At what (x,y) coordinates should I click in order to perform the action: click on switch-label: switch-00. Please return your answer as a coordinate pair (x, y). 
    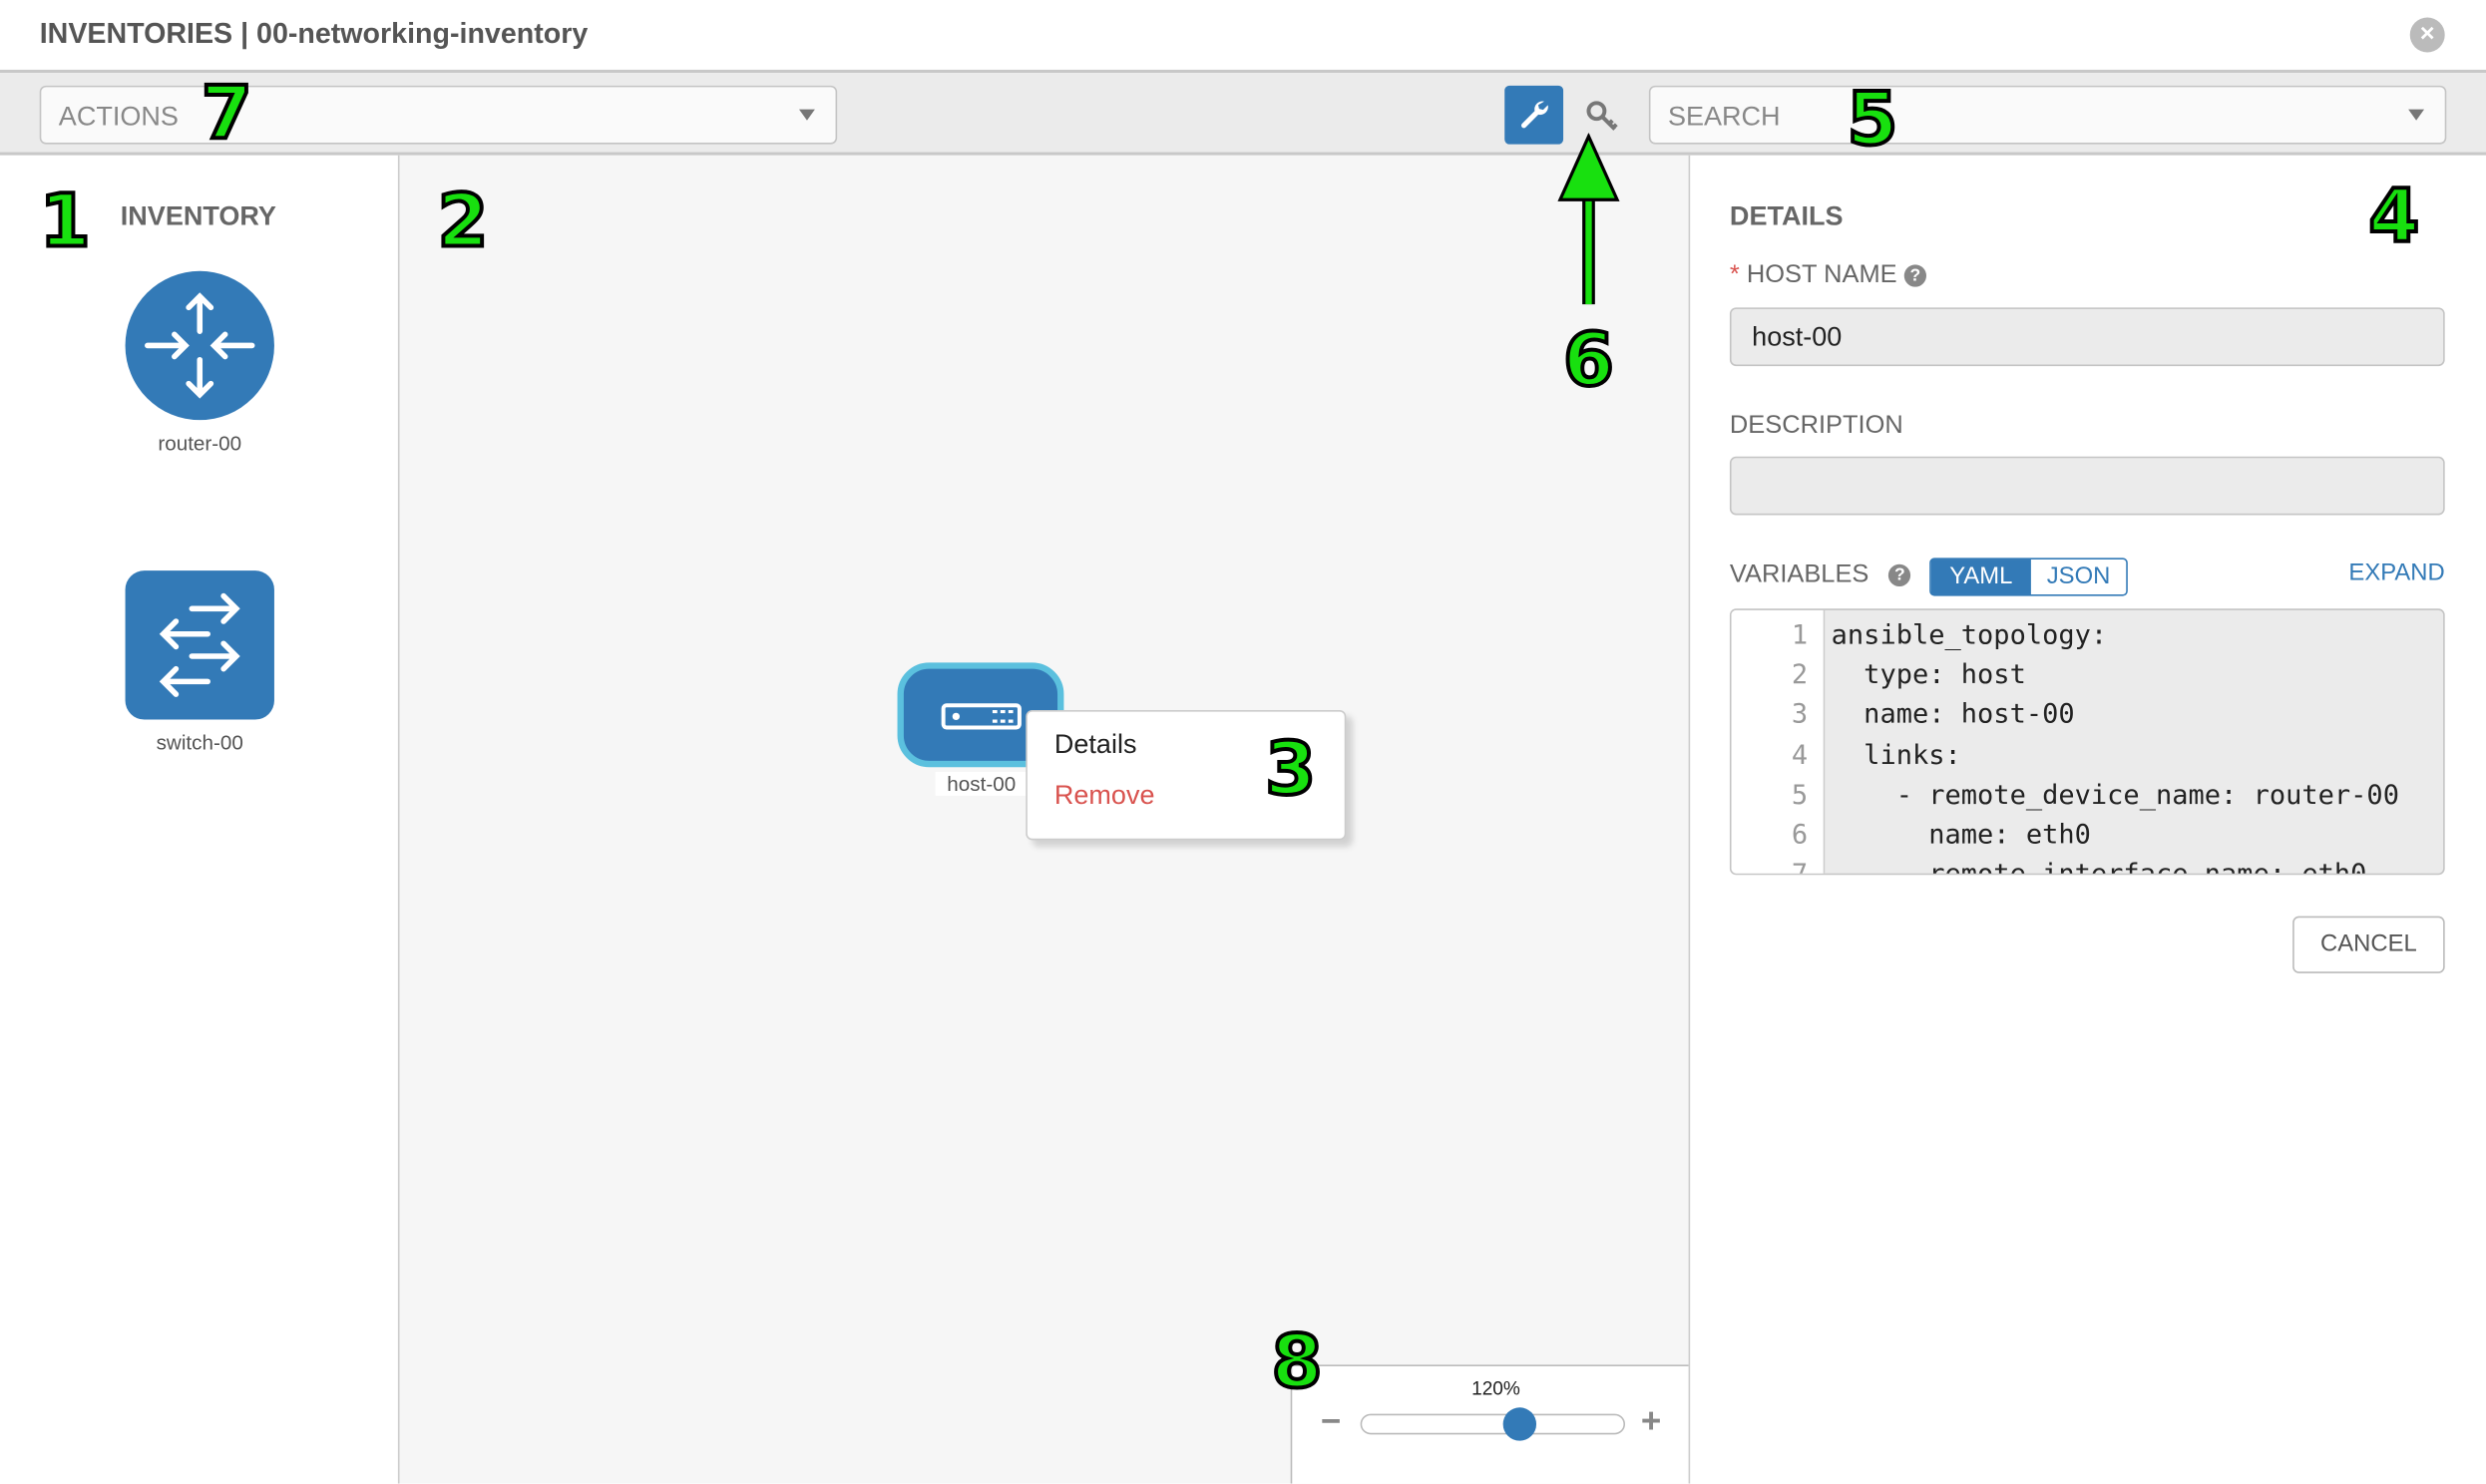
    Looking at the image, I should click on (199, 742).